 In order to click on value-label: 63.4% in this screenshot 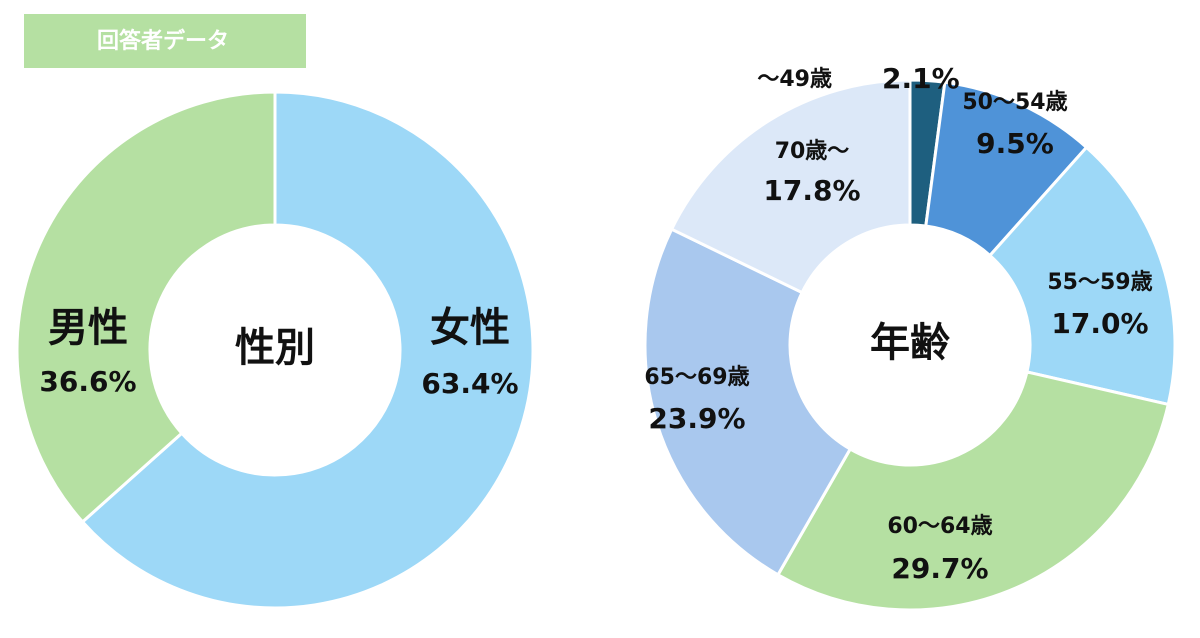, I will do `click(469, 383)`.